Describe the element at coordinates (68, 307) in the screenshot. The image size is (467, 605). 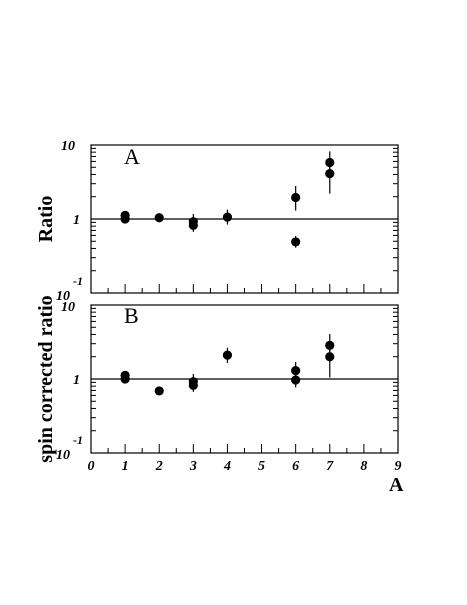
I see `panel-b-ytick-top: 10` at that location.